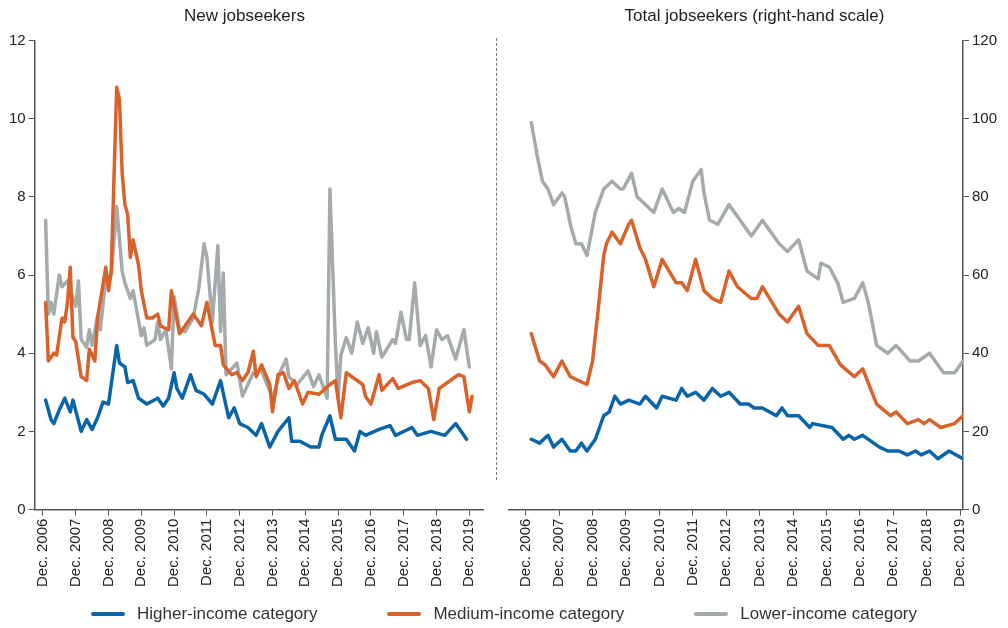 The image size is (1008, 628). What do you see at coordinates (980, 195) in the screenshot?
I see `y2-tick-label: 80` at bounding box center [980, 195].